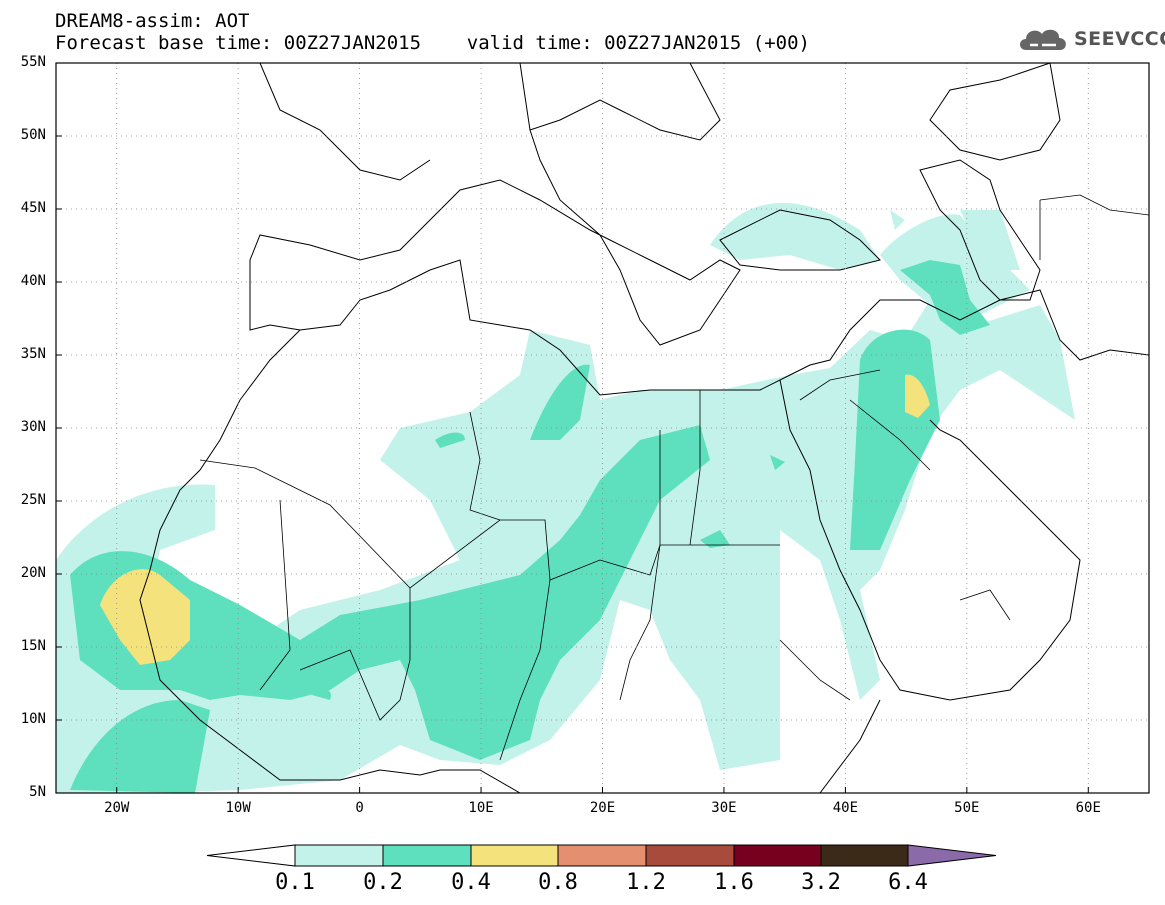  What do you see at coordinates (481, 808) in the screenshot?
I see `lon-label: 10E` at bounding box center [481, 808].